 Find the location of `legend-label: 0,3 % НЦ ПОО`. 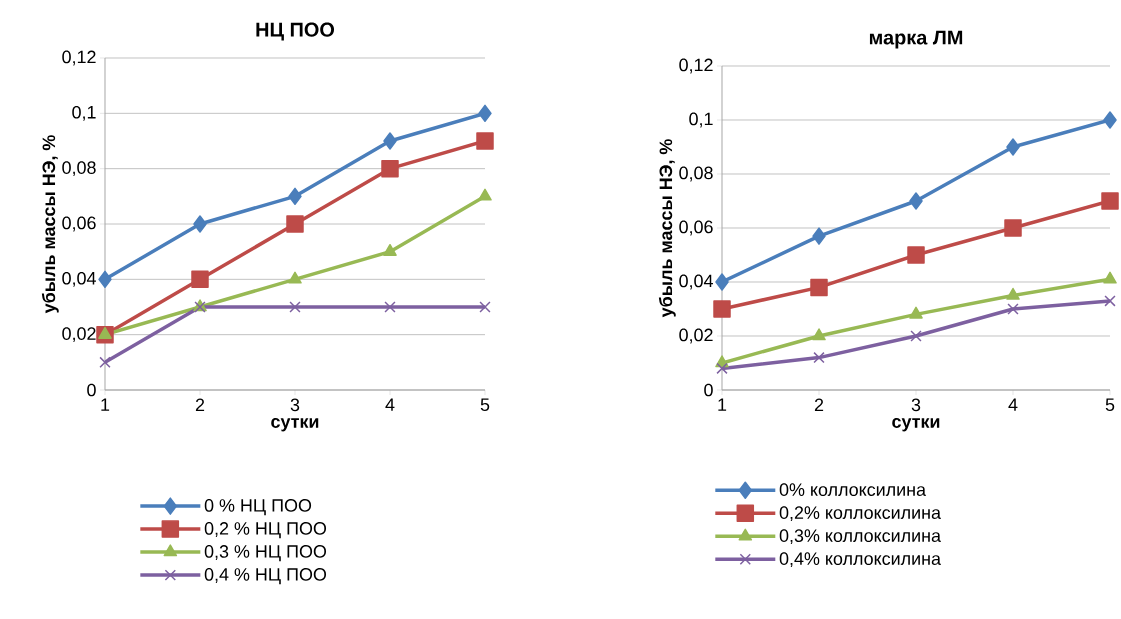

legend-label: 0,3 % НЦ ПОО is located at coordinates (265, 553).